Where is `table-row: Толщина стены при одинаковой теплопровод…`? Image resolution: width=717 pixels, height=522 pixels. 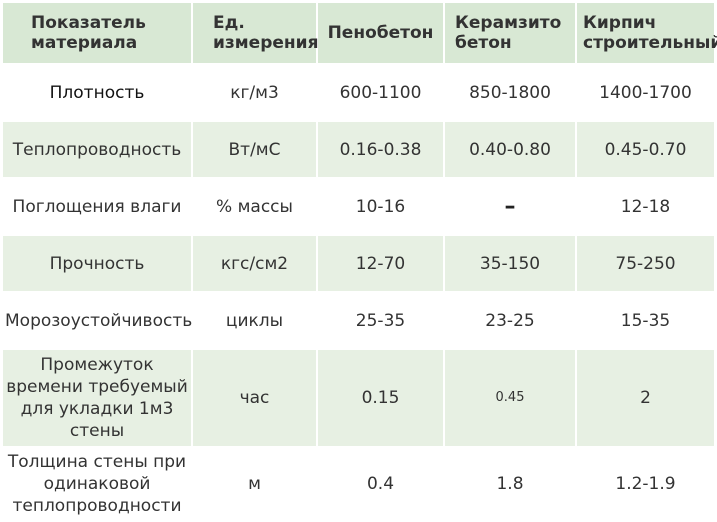 table-row: Толщина стены при одинаковой теплопровод… is located at coordinates (358, 484).